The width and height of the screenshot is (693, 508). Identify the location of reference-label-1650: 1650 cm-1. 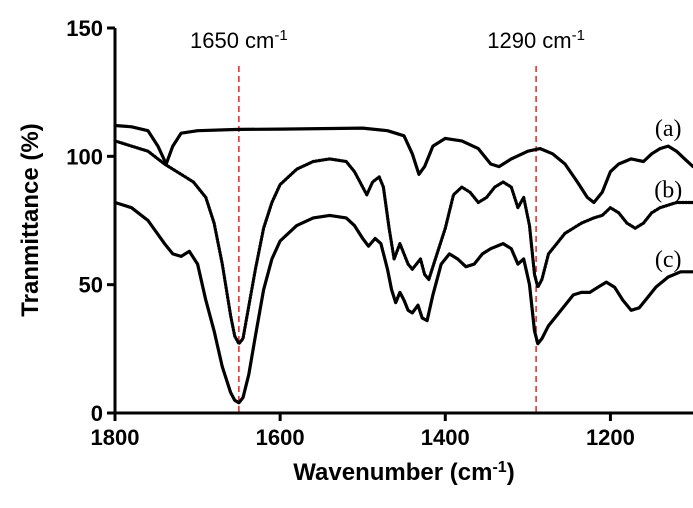
(239, 40).